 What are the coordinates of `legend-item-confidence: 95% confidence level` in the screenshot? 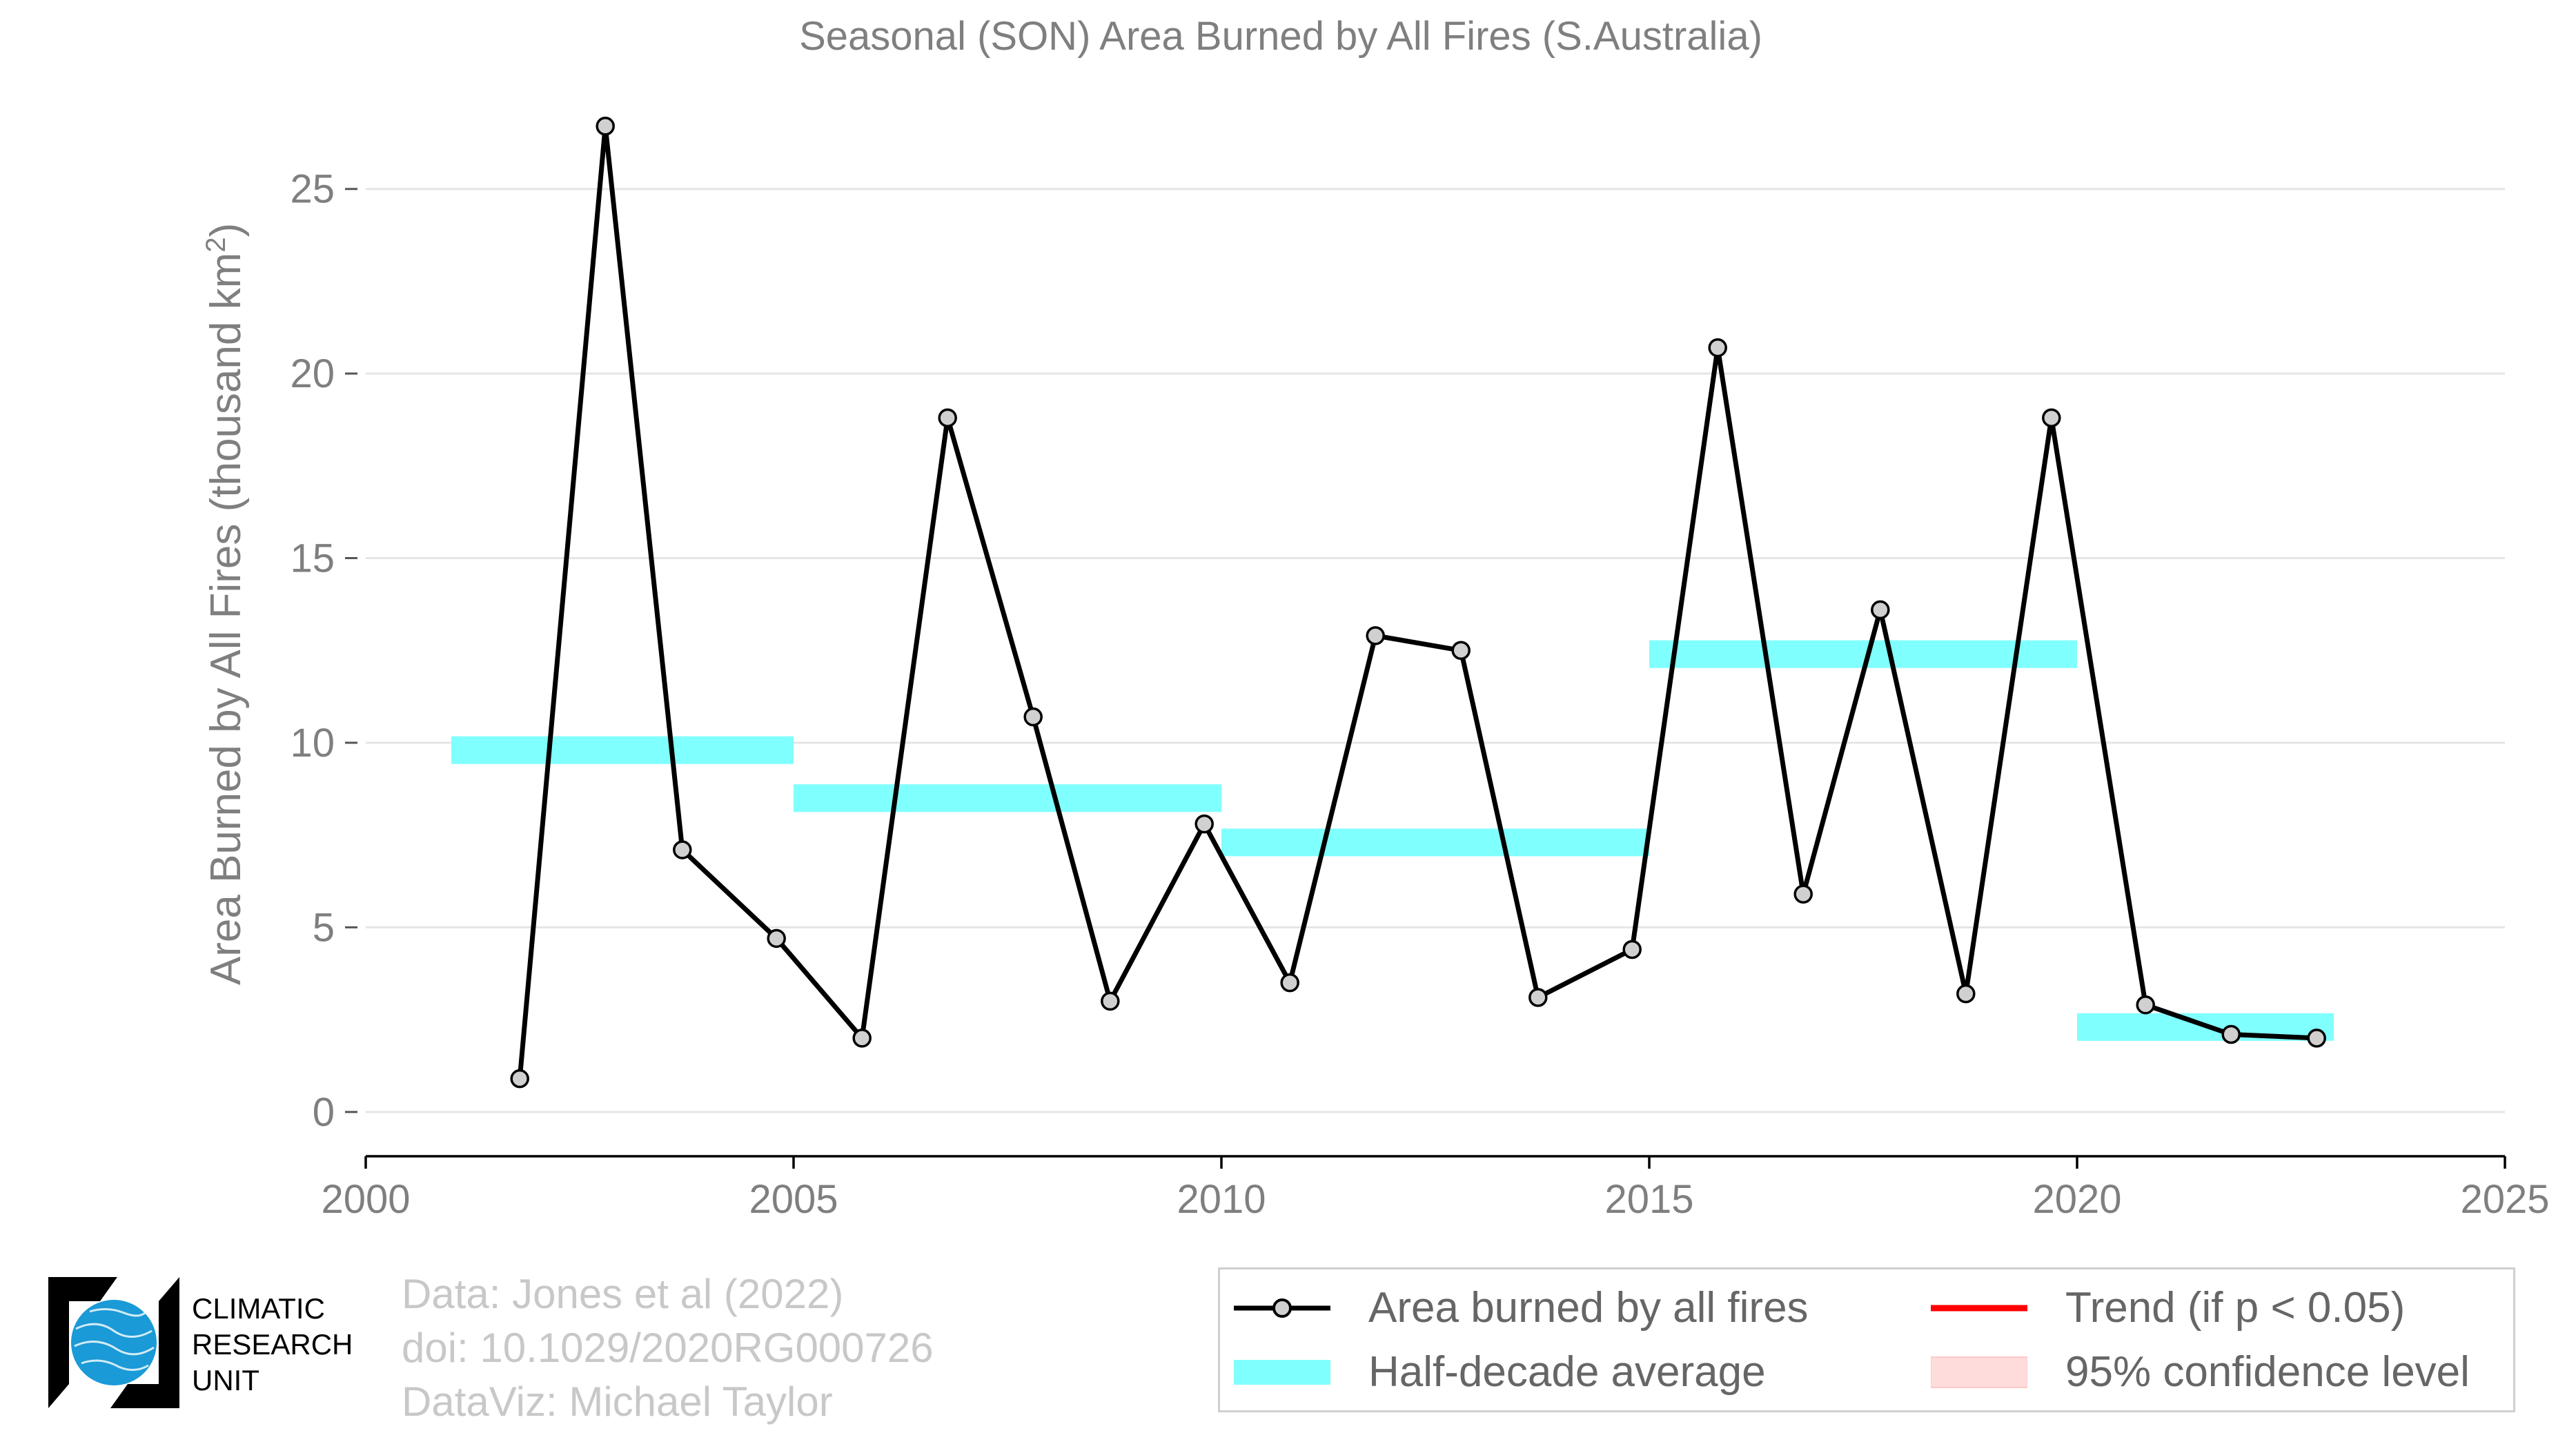 It's located at (2200, 1371).